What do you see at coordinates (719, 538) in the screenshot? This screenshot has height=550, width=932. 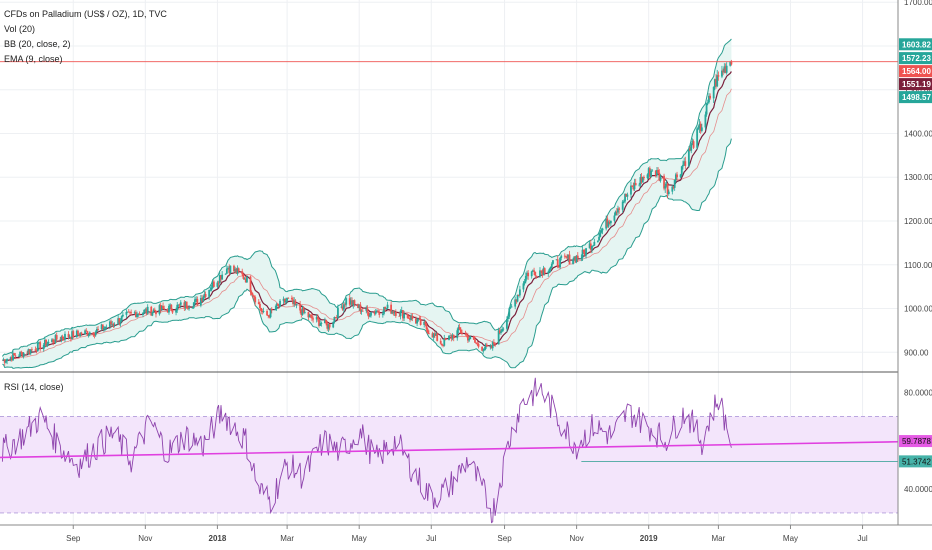 I see `time-tick-label: Mar` at bounding box center [719, 538].